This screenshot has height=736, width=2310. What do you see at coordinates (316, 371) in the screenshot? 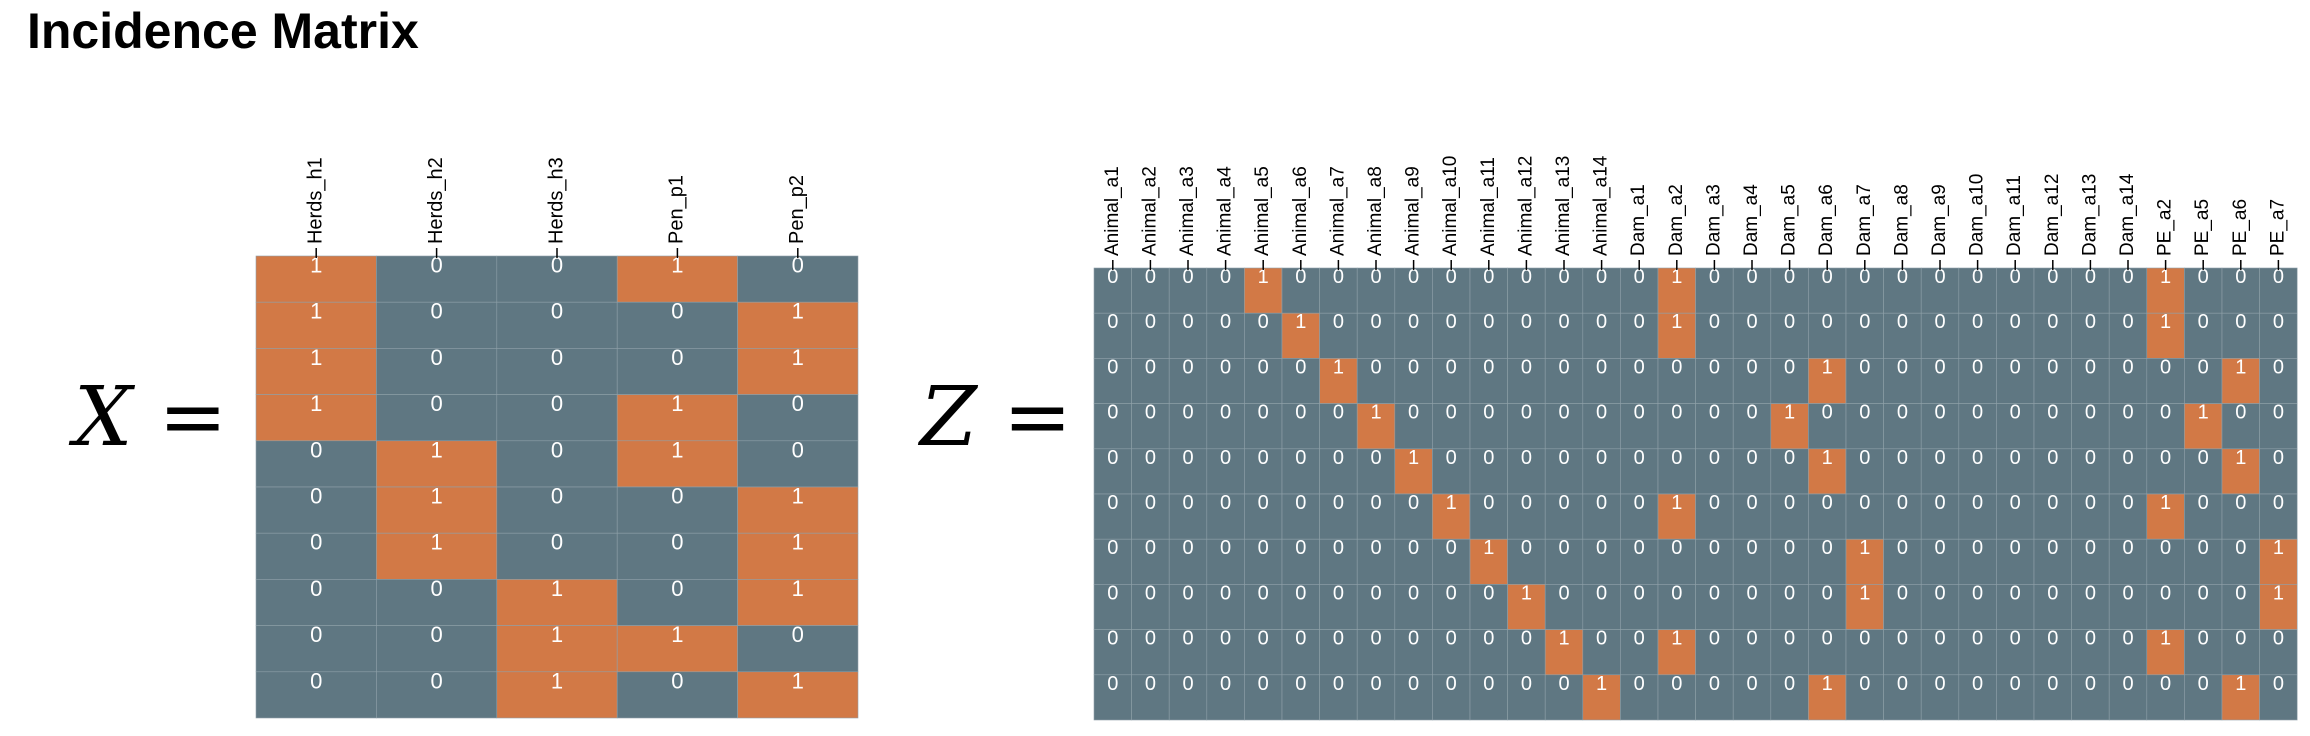
I see `matrix-x-cell-r3-c1` at bounding box center [316, 371].